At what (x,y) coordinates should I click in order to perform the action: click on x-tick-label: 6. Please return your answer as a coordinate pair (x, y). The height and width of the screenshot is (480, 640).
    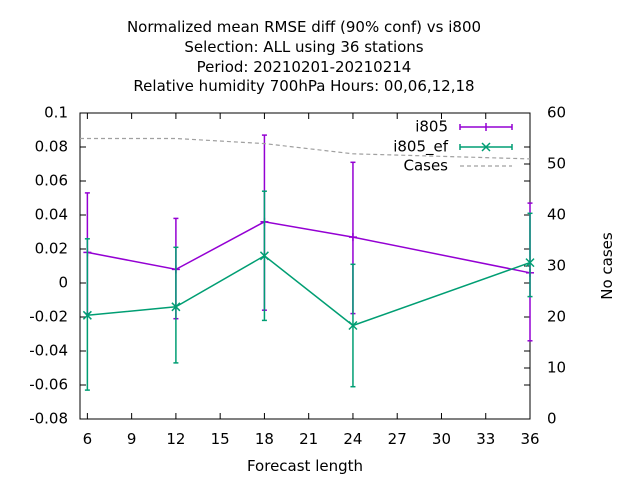
    Looking at the image, I should click on (88, 439).